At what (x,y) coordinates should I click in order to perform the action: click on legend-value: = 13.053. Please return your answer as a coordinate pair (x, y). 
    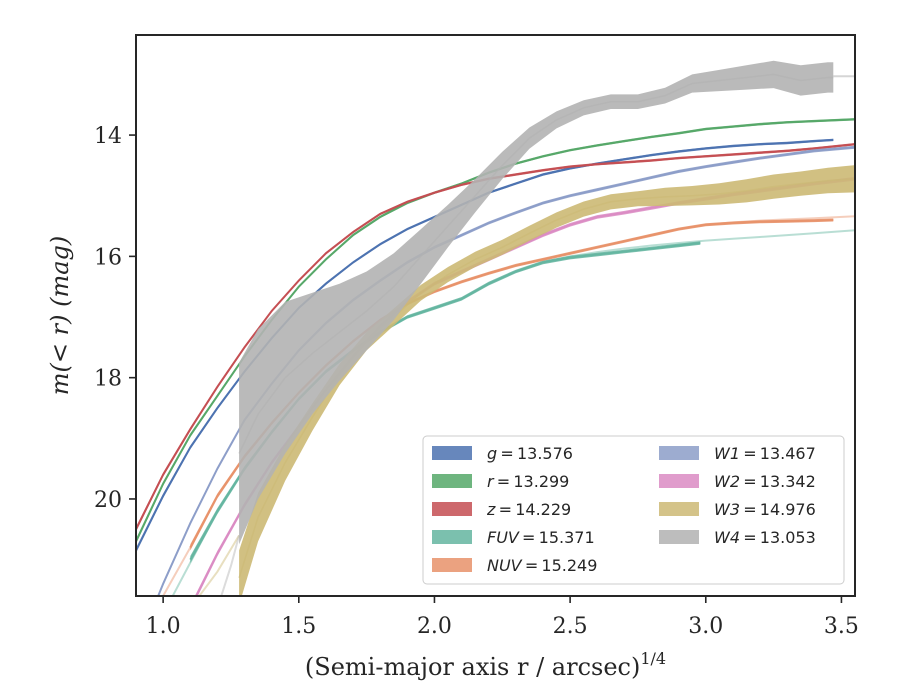
    Looking at the image, I should click on (778, 537).